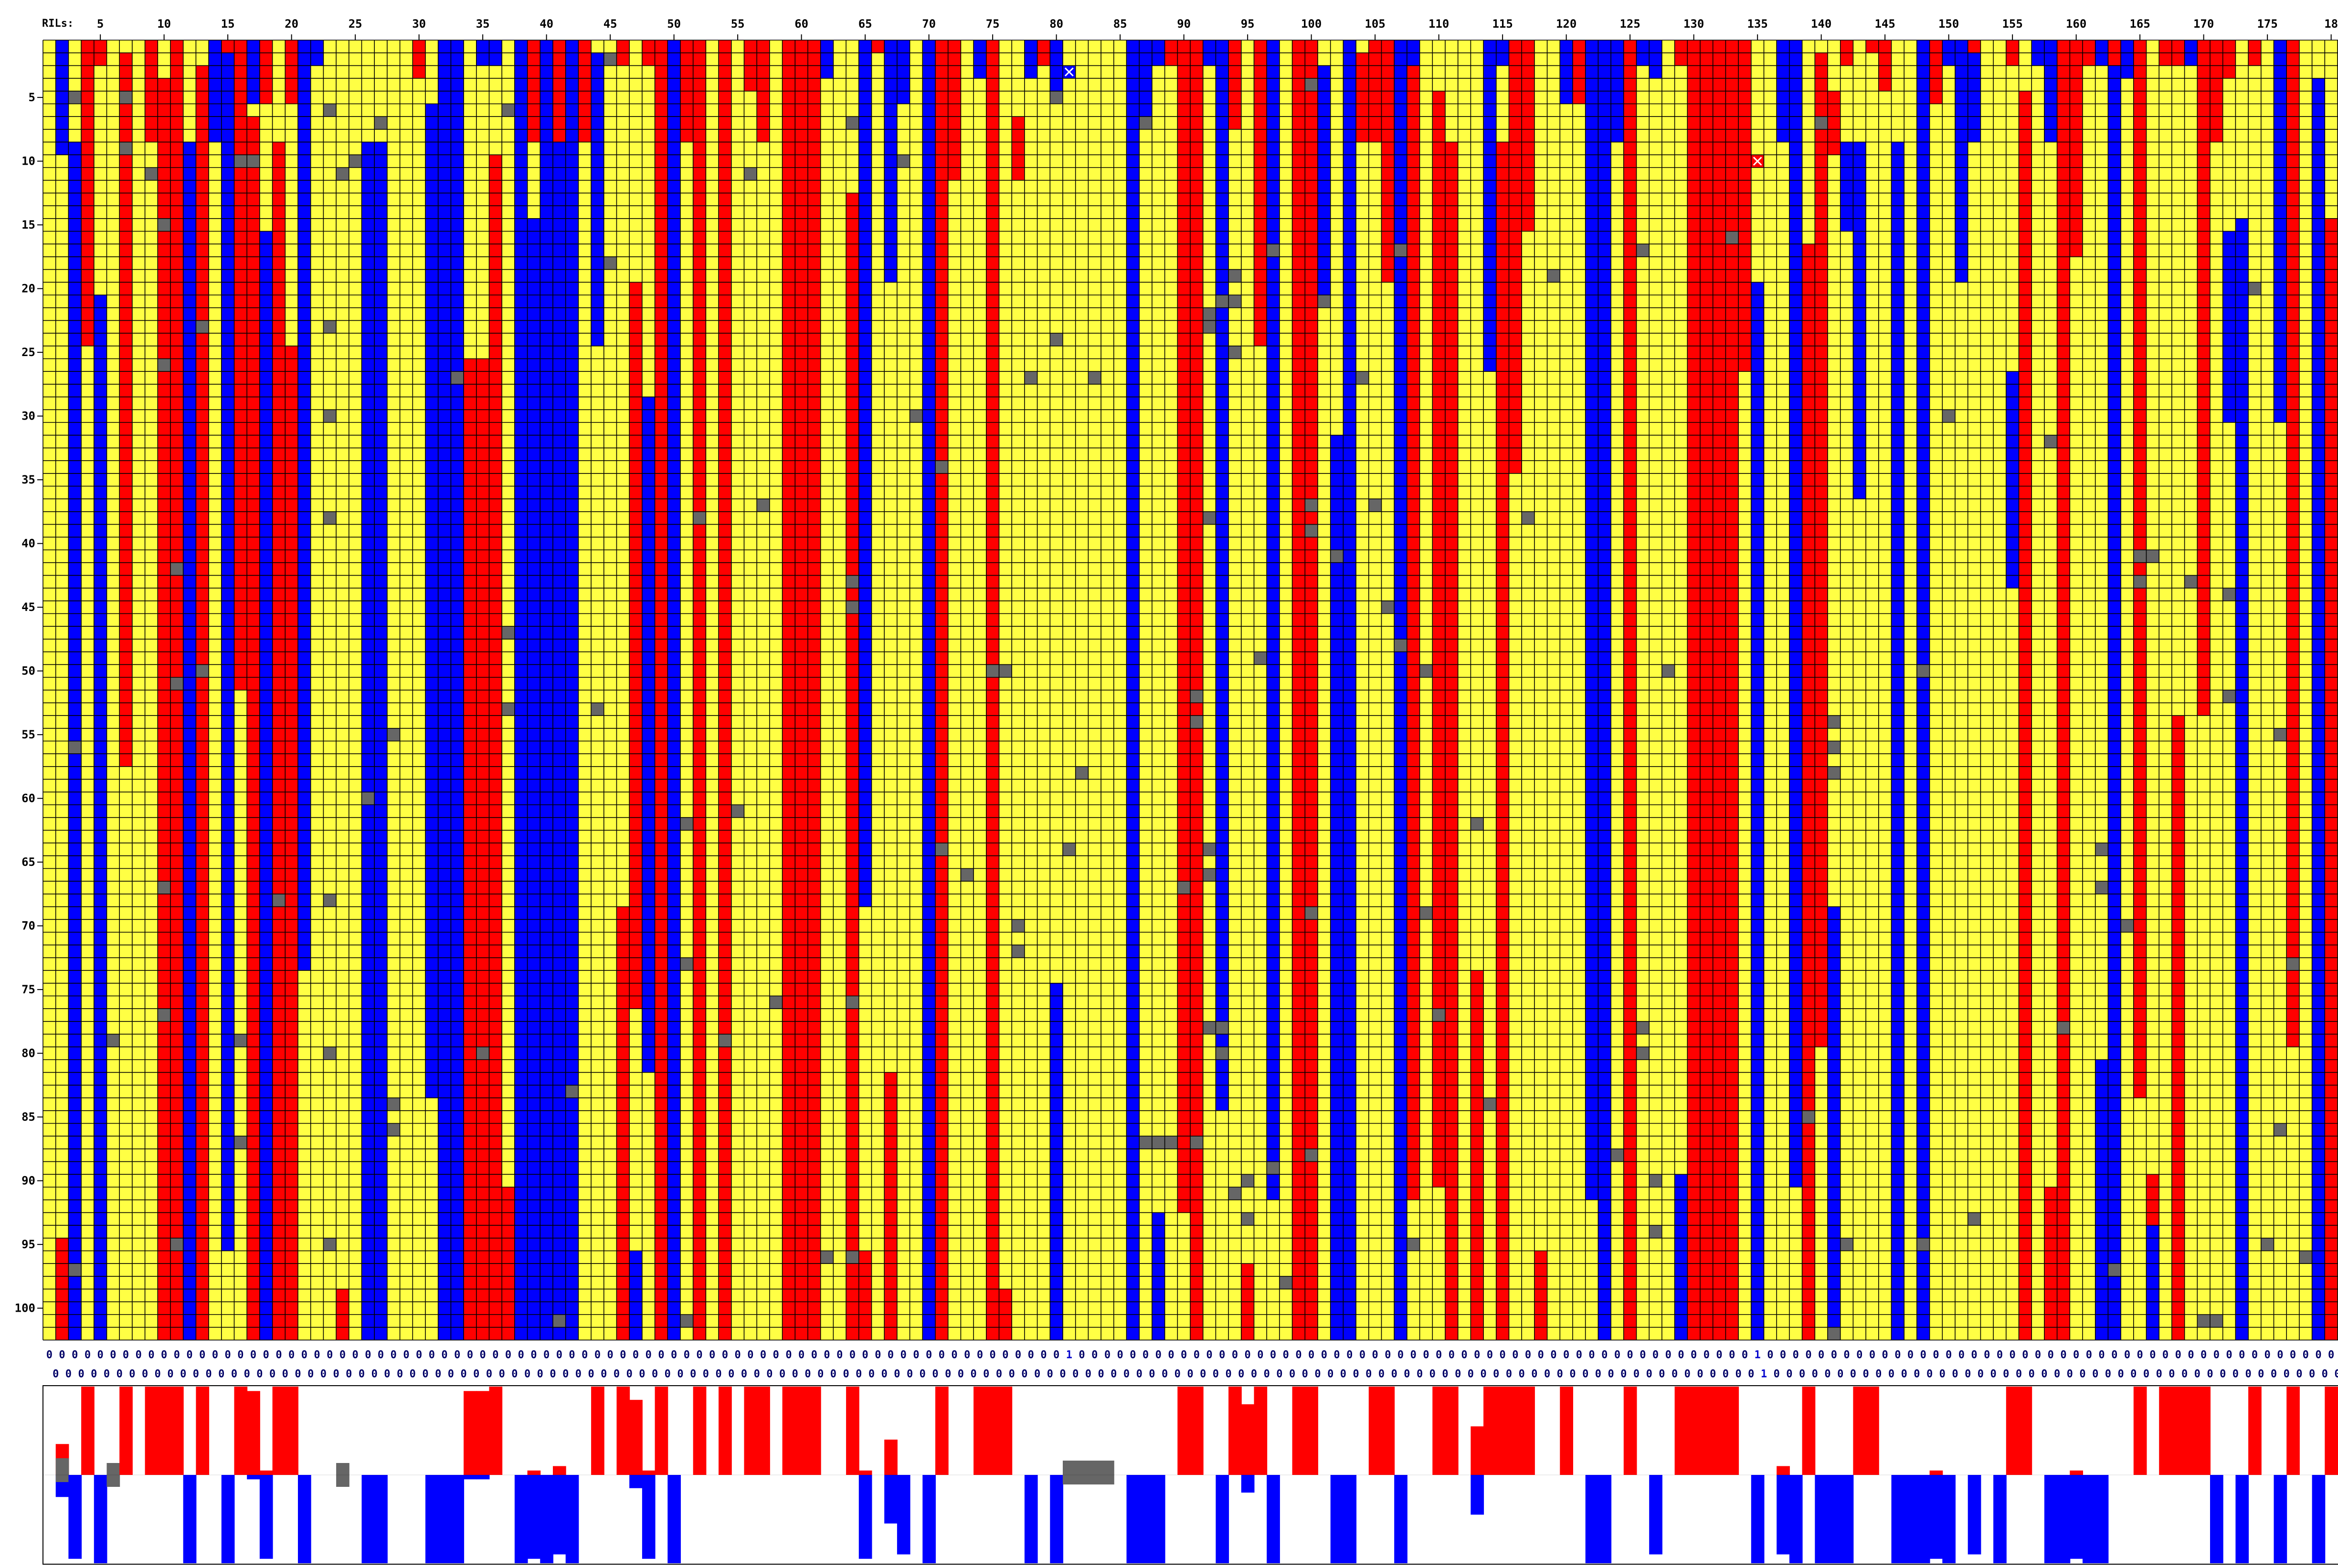  I want to click on y-tick-label: 80, so click(28, 1053).